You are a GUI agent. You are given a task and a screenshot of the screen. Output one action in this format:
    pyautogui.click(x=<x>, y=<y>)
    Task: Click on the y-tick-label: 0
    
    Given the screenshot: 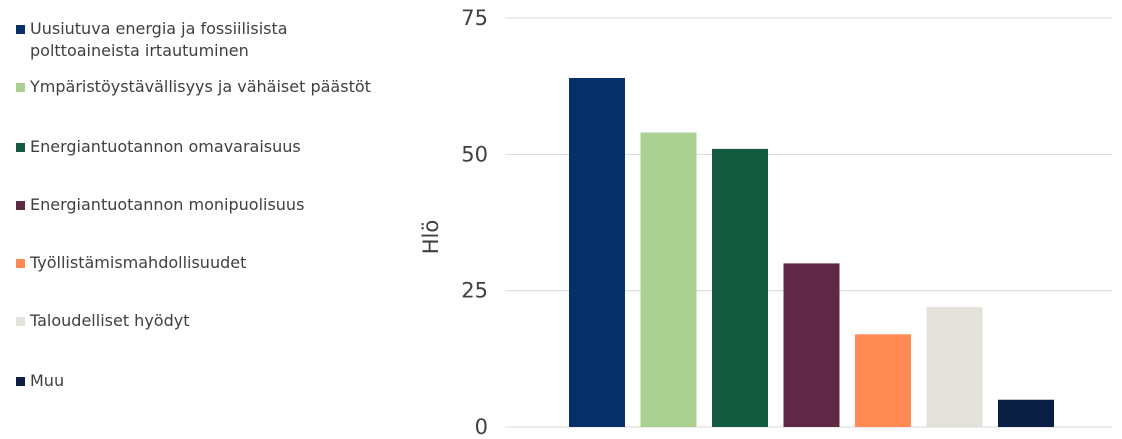 What is the action you would take?
    pyautogui.click(x=481, y=427)
    